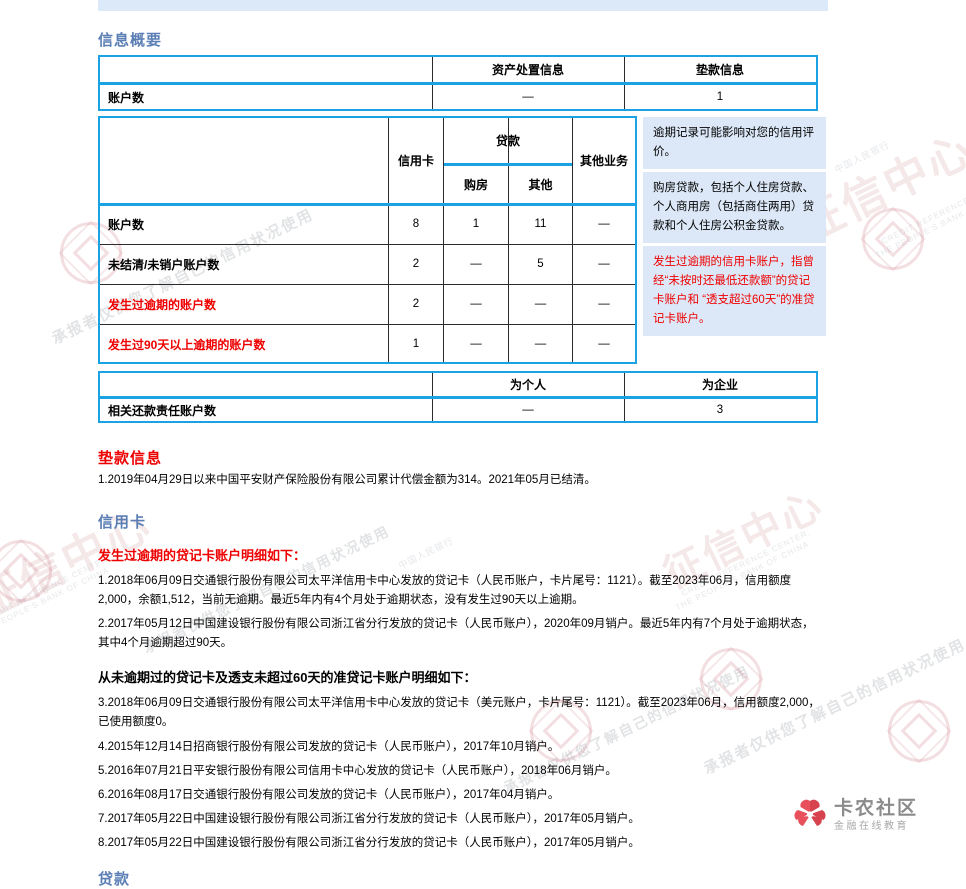 This screenshot has height=889, width=966. Describe the element at coordinates (164, 264) in the screenshot. I see `accounts-row-label: 未结清/未销户账户数` at that location.